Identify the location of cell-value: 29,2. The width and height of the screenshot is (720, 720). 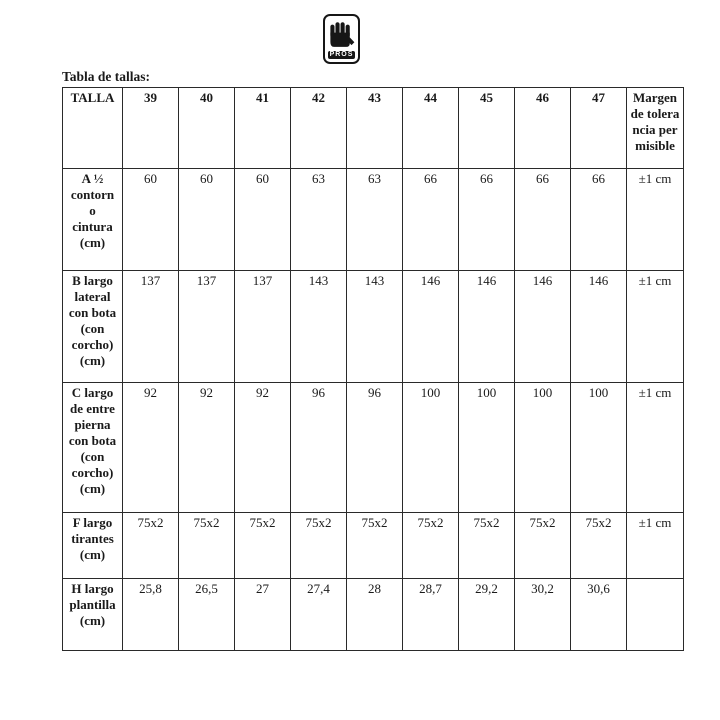
(486, 614).